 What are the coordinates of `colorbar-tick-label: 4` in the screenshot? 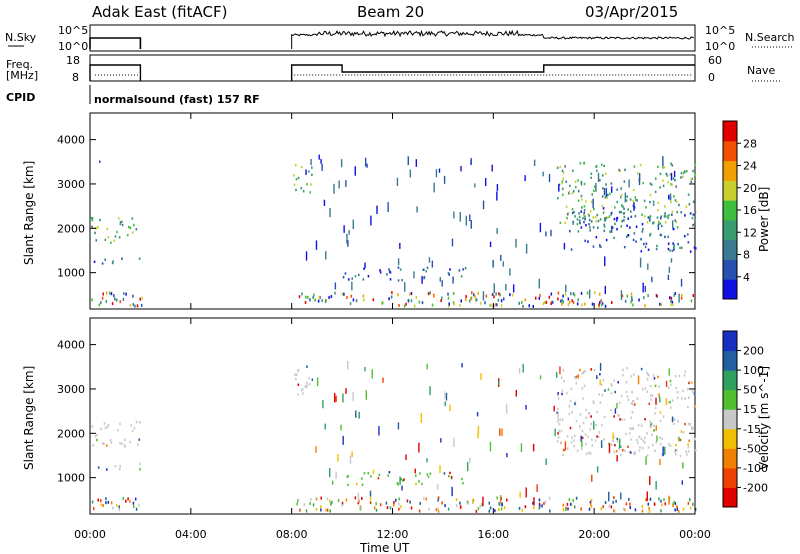 It's located at (746, 277).